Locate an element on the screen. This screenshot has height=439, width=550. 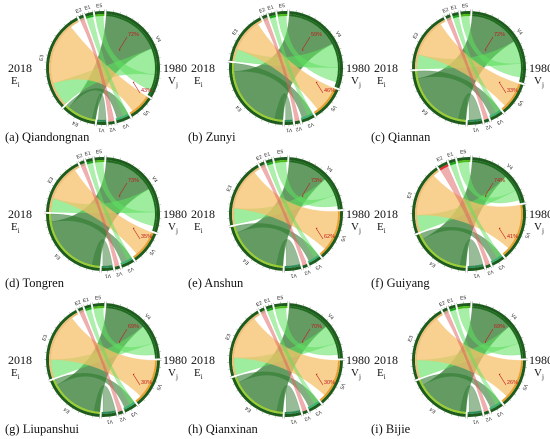
segment-label: E5 is located at coordinates (465, 6).